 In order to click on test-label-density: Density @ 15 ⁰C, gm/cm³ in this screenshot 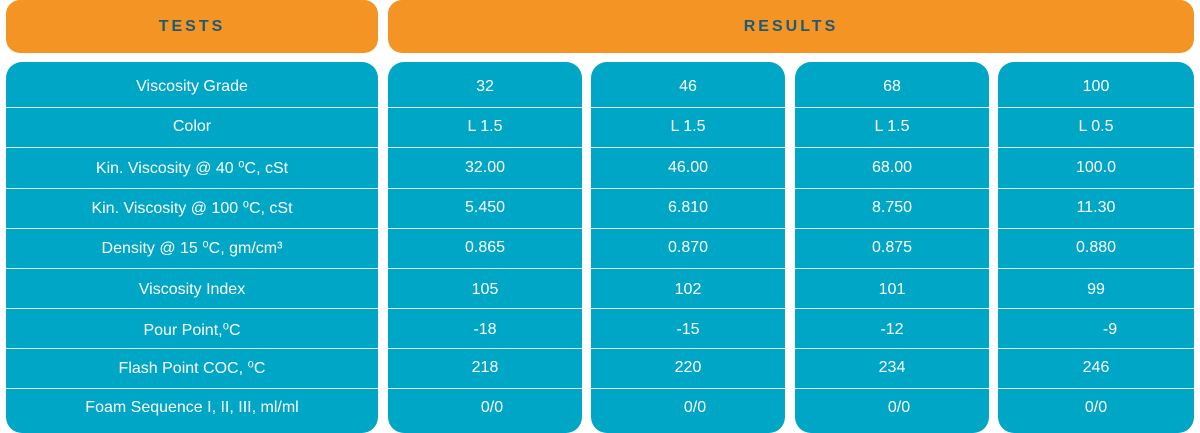, I will do `click(192, 248)`.